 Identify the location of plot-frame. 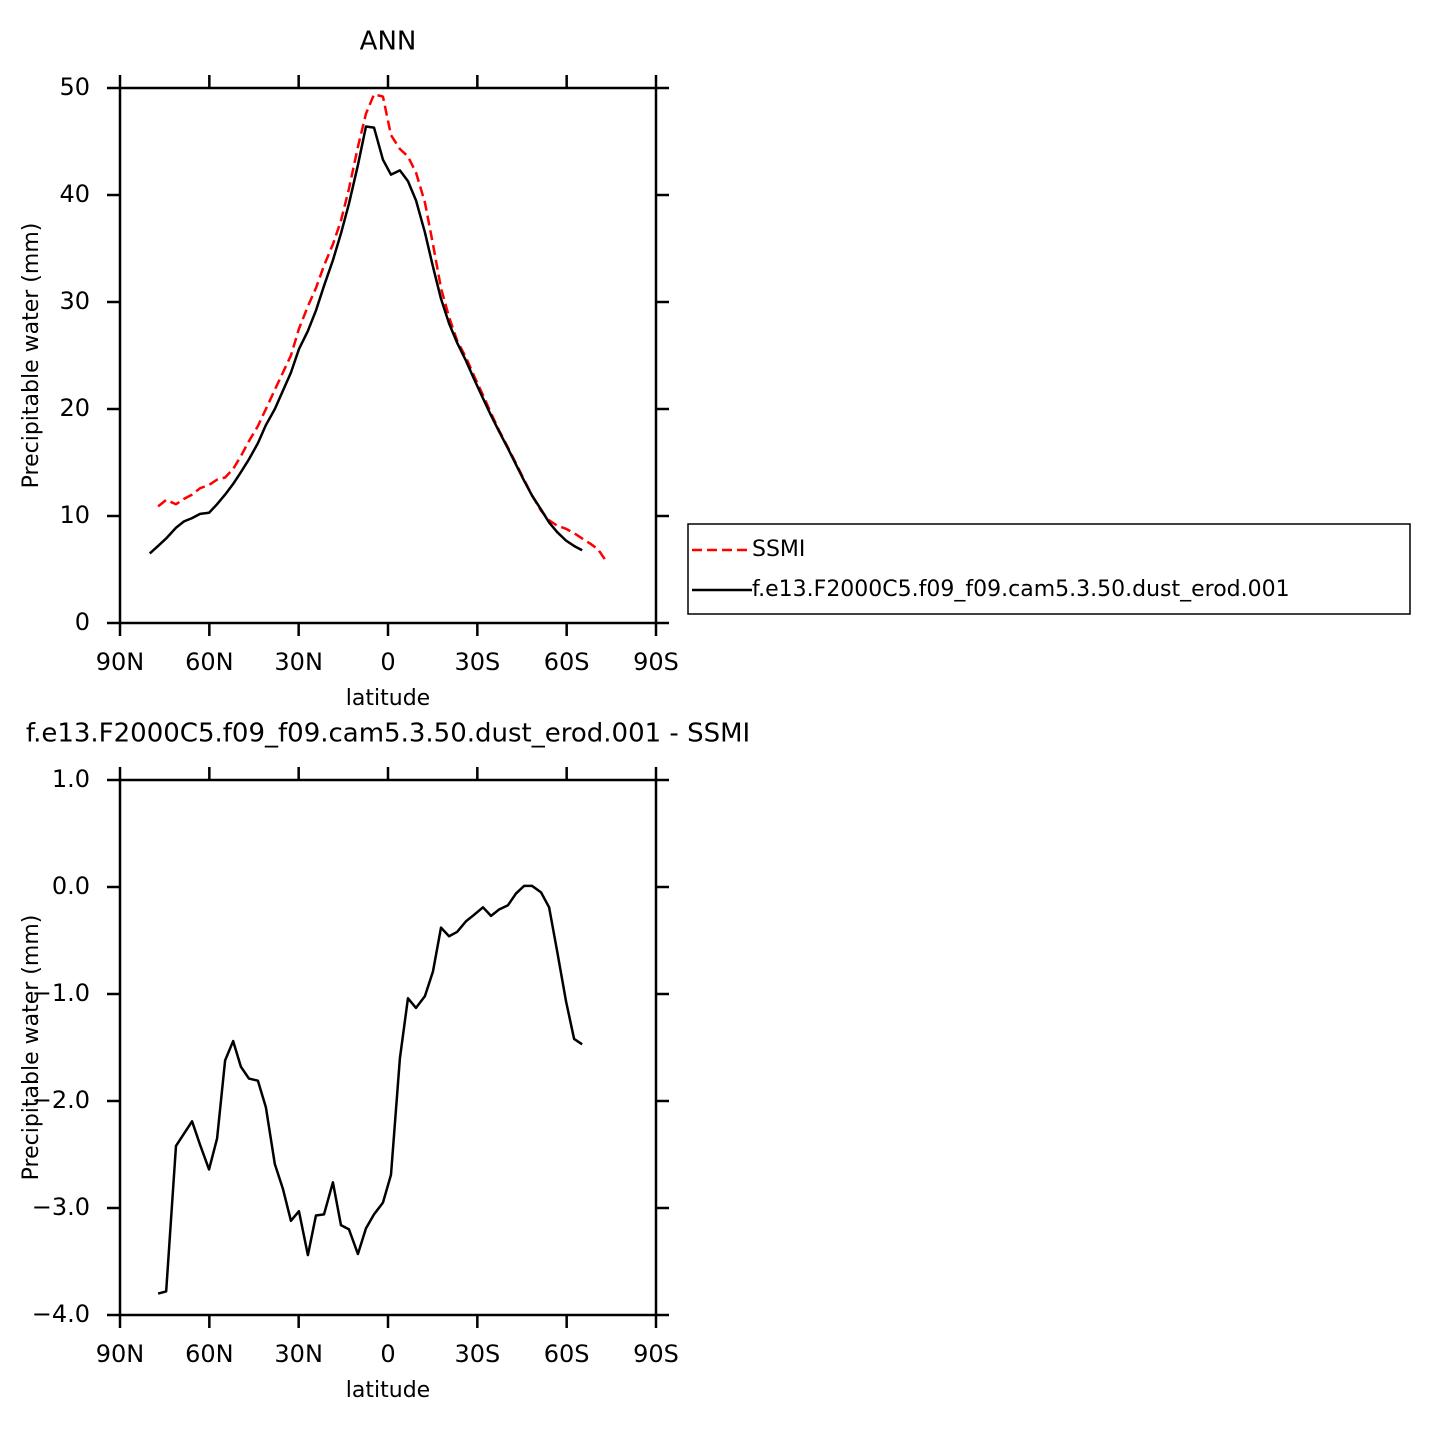
(388, 1047).